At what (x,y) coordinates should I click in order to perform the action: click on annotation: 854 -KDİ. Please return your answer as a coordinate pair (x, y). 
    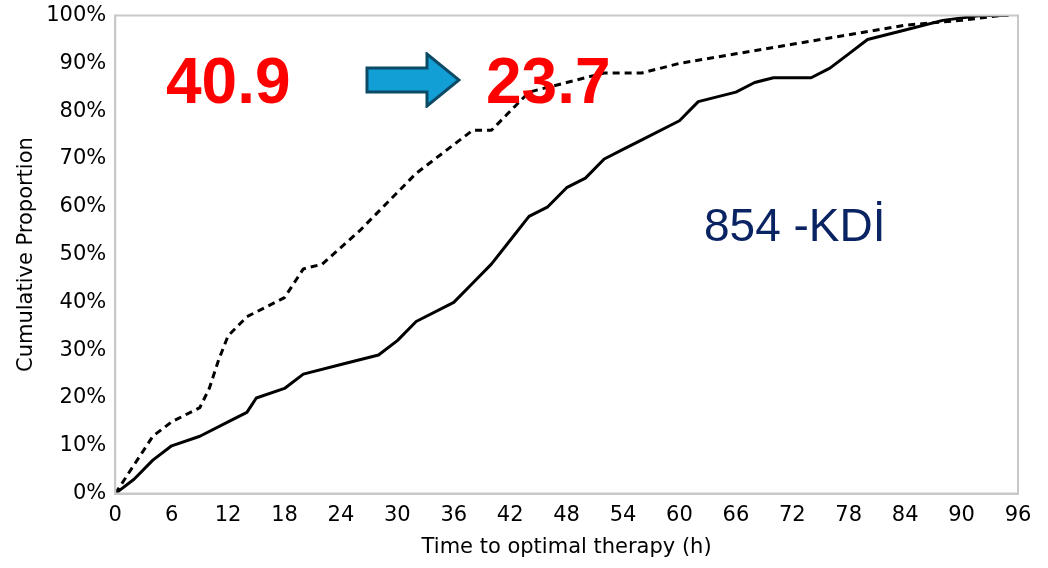
    Looking at the image, I should click on (795, 225).